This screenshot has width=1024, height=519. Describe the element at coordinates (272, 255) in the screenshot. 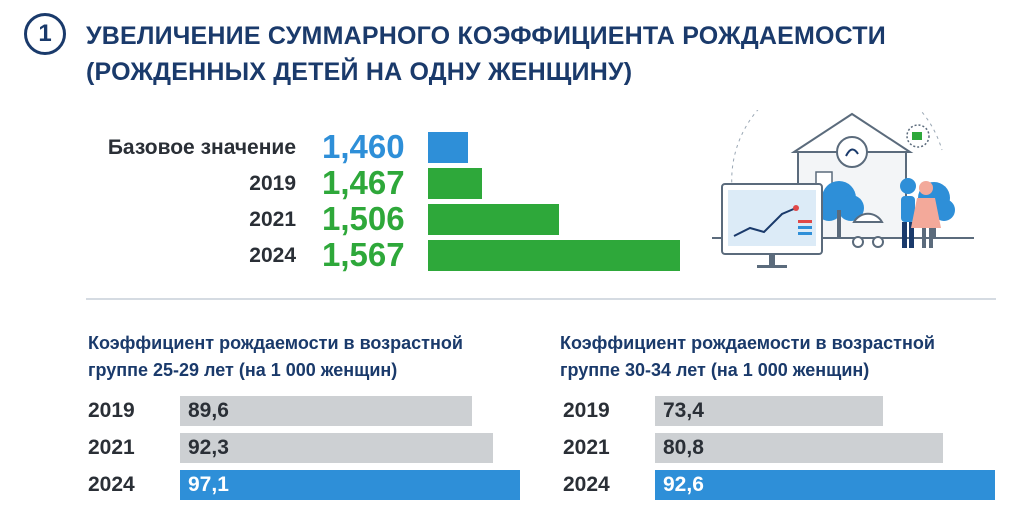

I see `category-label: 2024` at that location.